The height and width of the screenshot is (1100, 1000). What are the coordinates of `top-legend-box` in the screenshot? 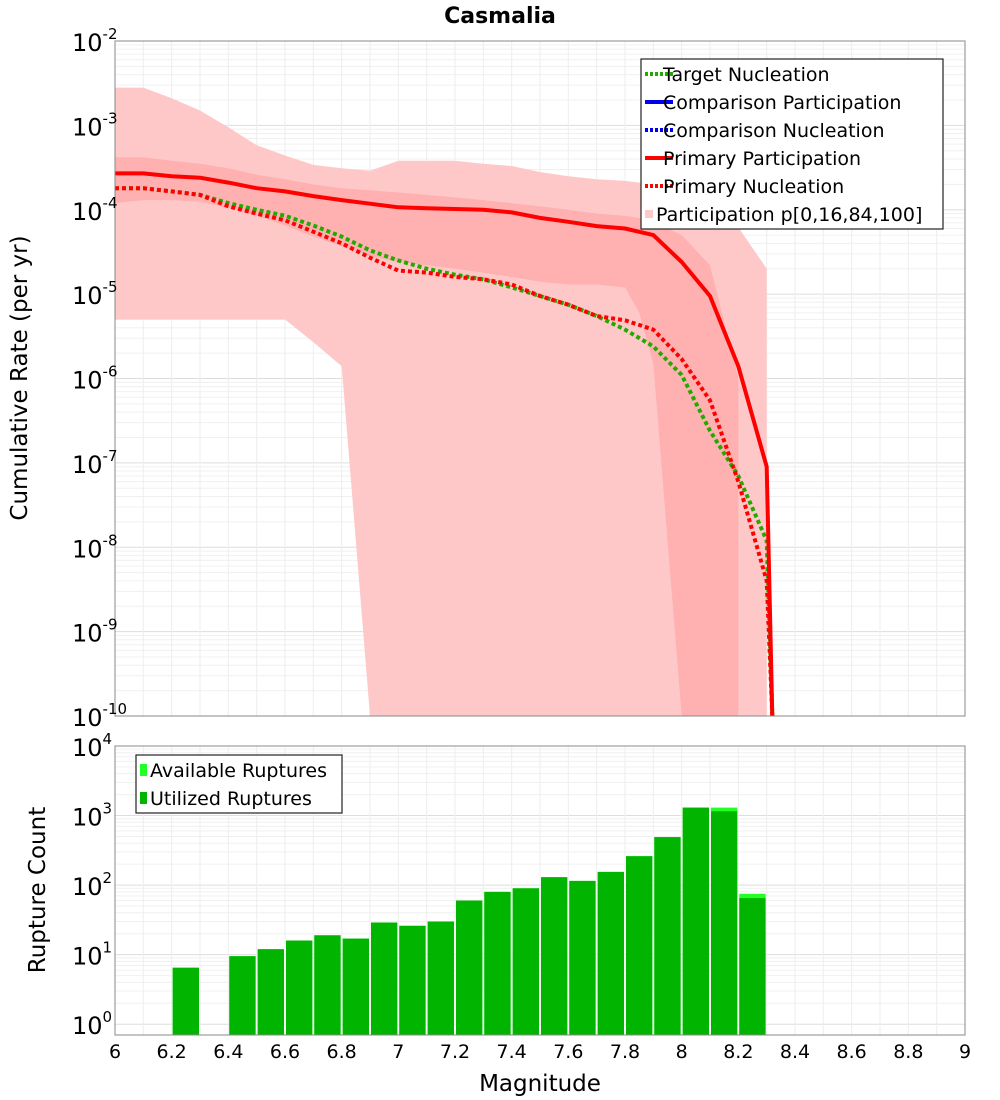 It's located at (792, 144).